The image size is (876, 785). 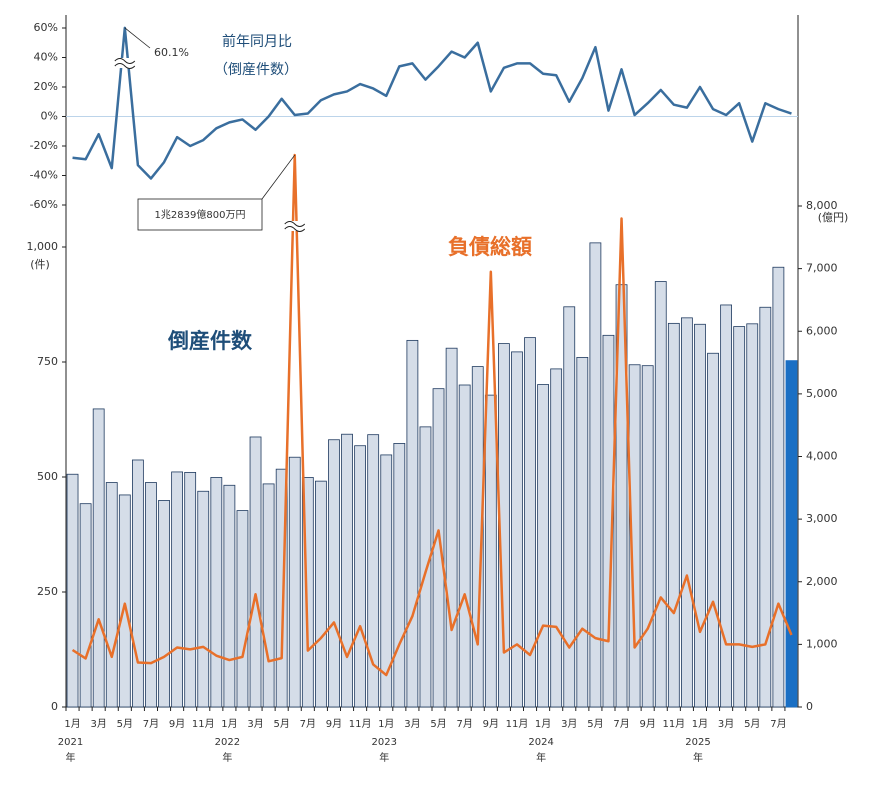 What do you see at coordinates (43, 246) in the screenshot?
I see `y-tick-label: 1,000` at bounding box center [43, 246].